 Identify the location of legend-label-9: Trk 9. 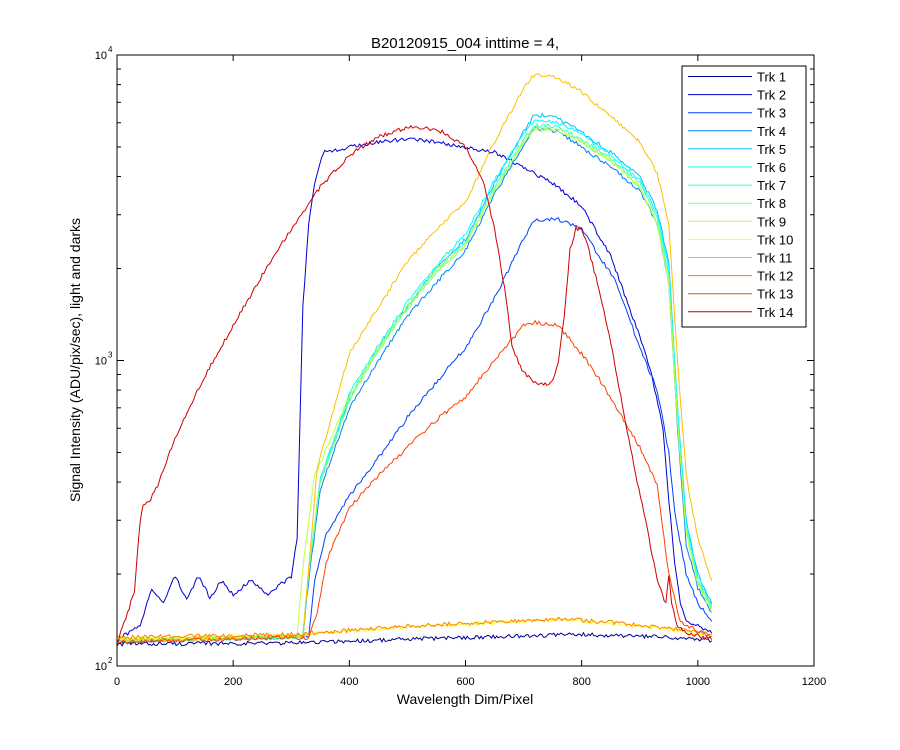
(771, 221).